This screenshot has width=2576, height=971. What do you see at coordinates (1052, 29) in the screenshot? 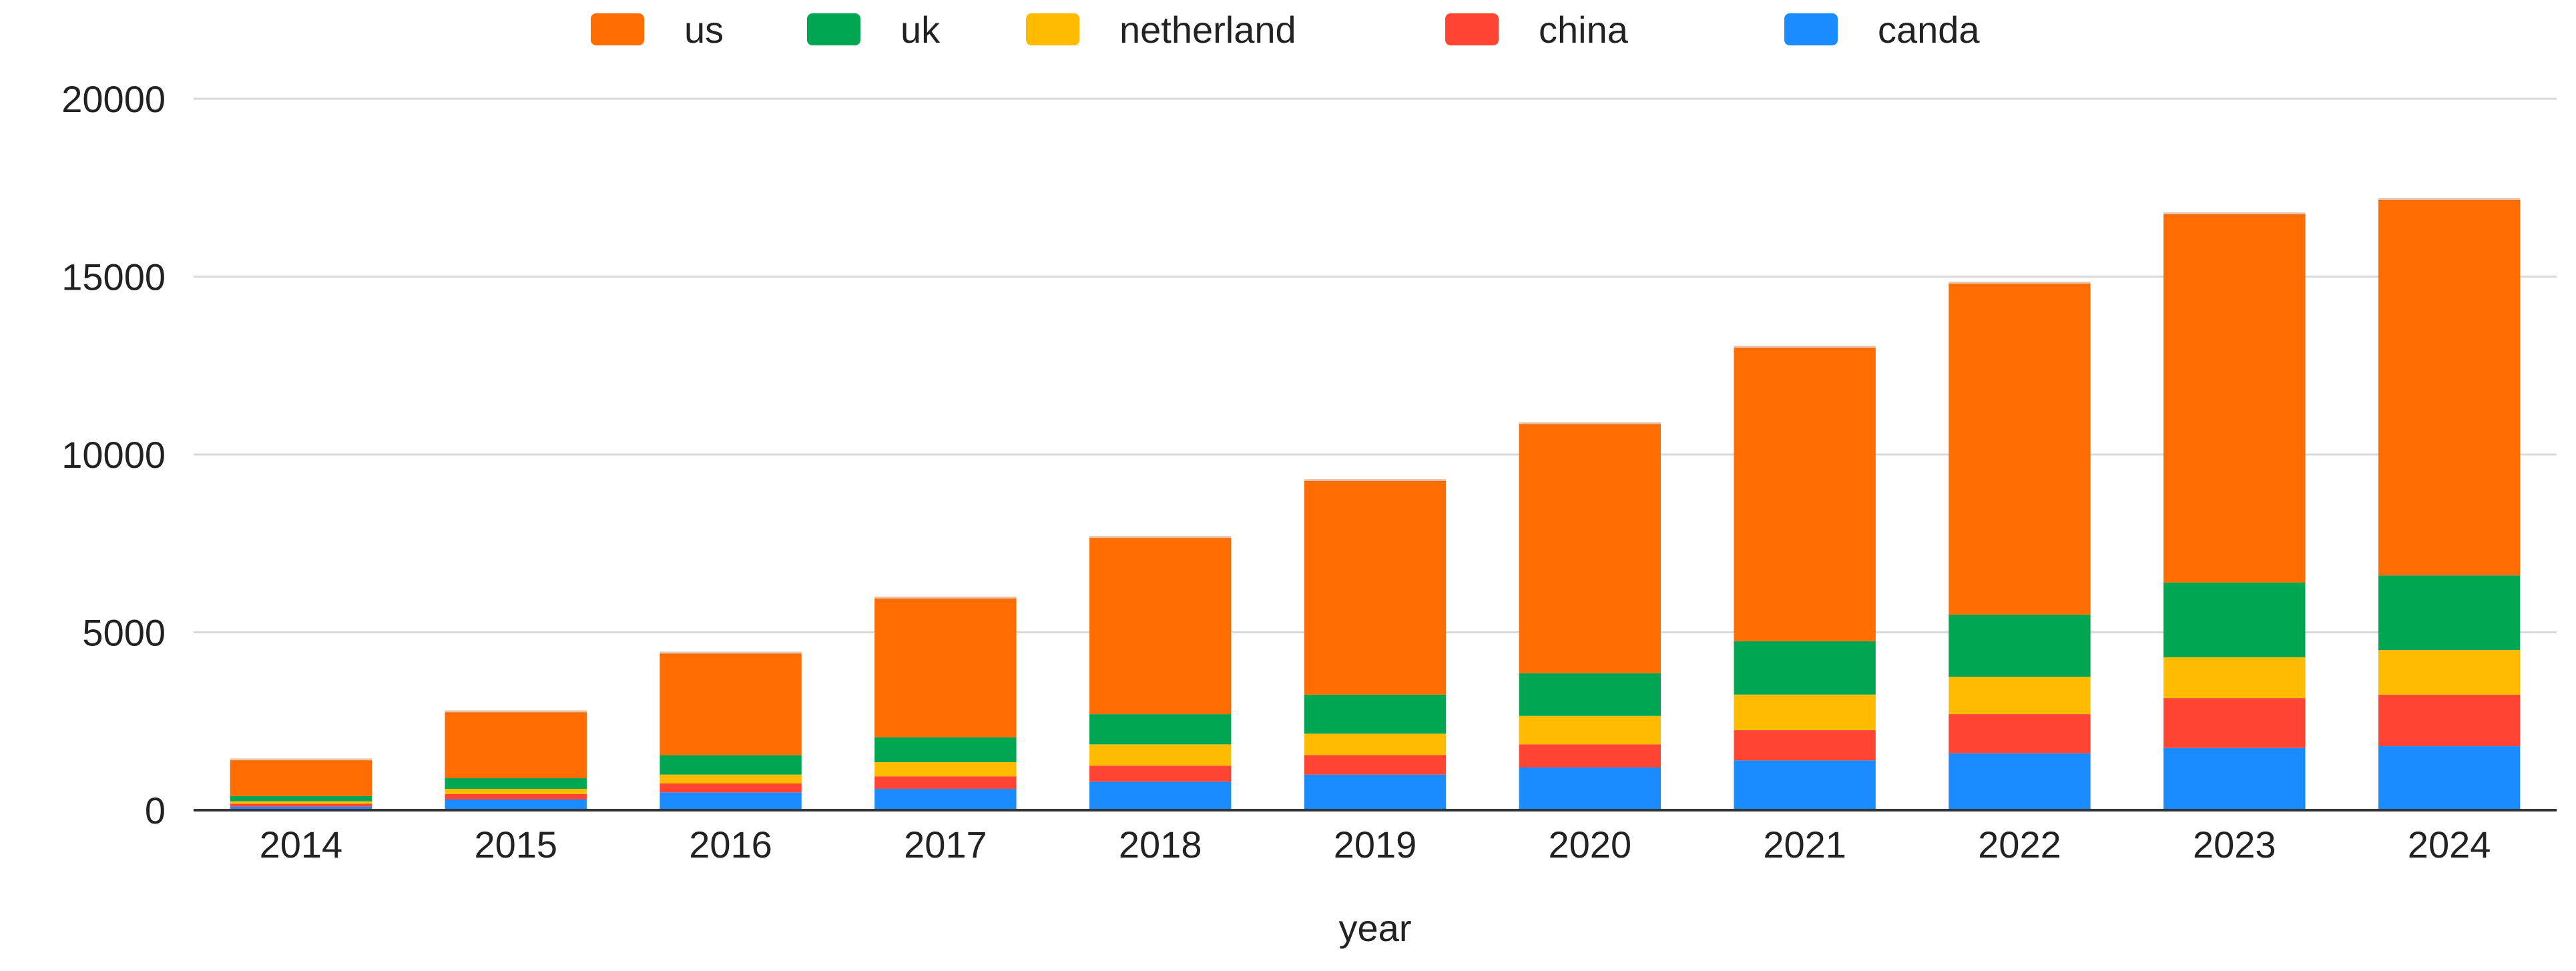
I see `legend-swatch-netherland` at bounding box center [1052, 29].